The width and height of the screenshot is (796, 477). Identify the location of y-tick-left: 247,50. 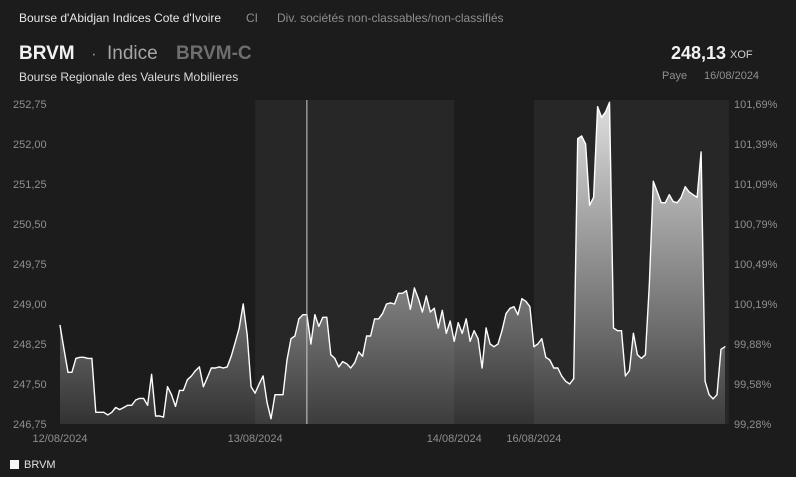
(30, 385).